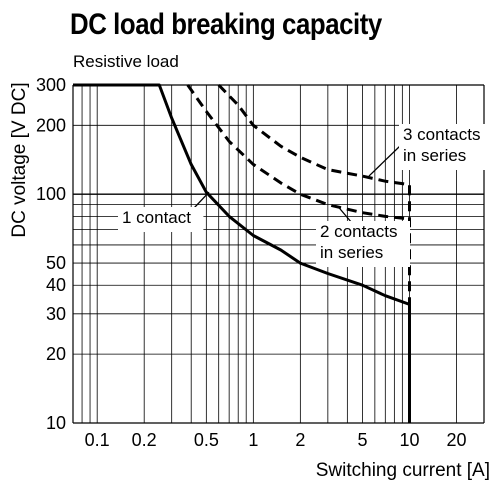 The width and height of the screenshot is (500, 500). I want to click on chart-title: DC load breaking capacity, so click(226, 24).